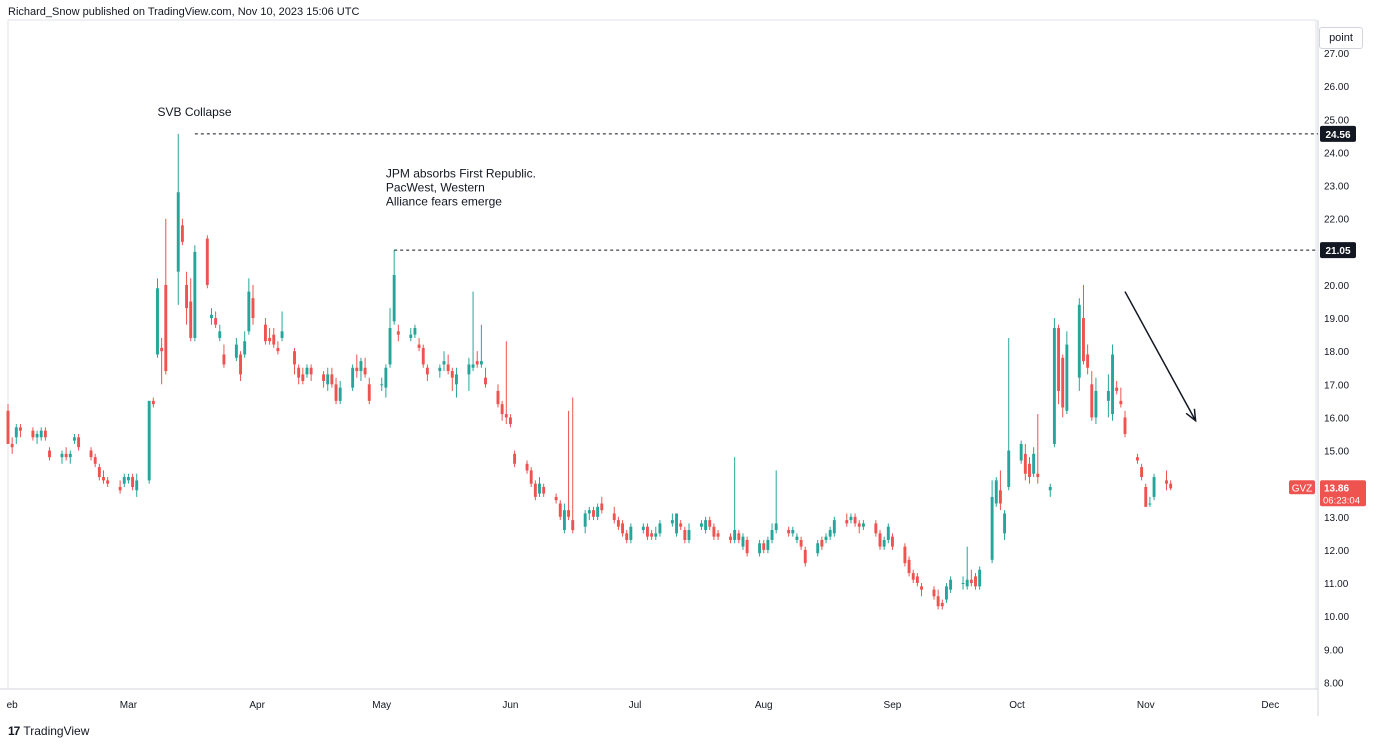 This screenshot has width=1380, height=747. Describe the element at coordinates (1341, 38) in the screenshot. I see `price-scale-mode-button: point` at that location.